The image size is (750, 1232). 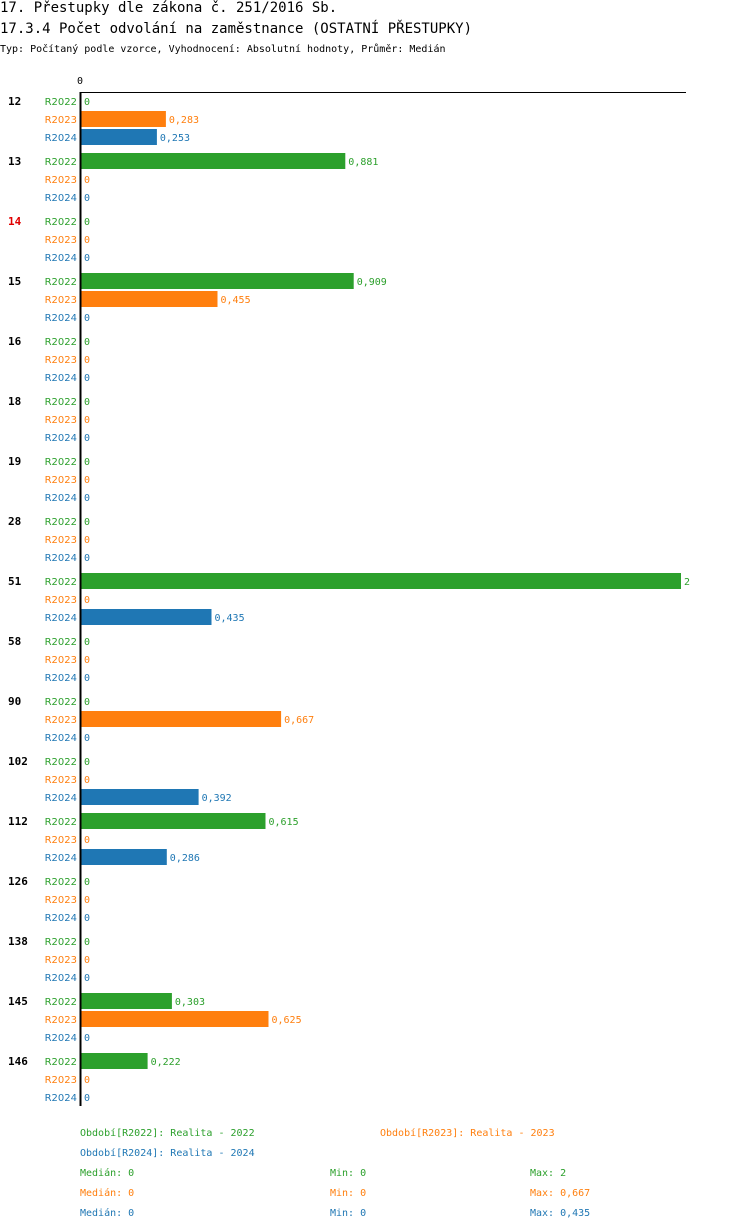 I want to click on series-label-19-R2024: R2024, so click(x=61, y=498).